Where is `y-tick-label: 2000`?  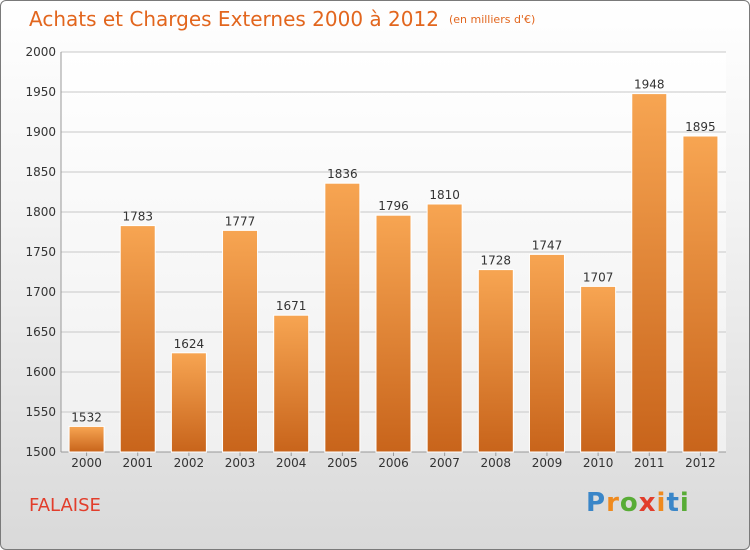
y-tick-label: 2000 is located at coordinates (40, 52).